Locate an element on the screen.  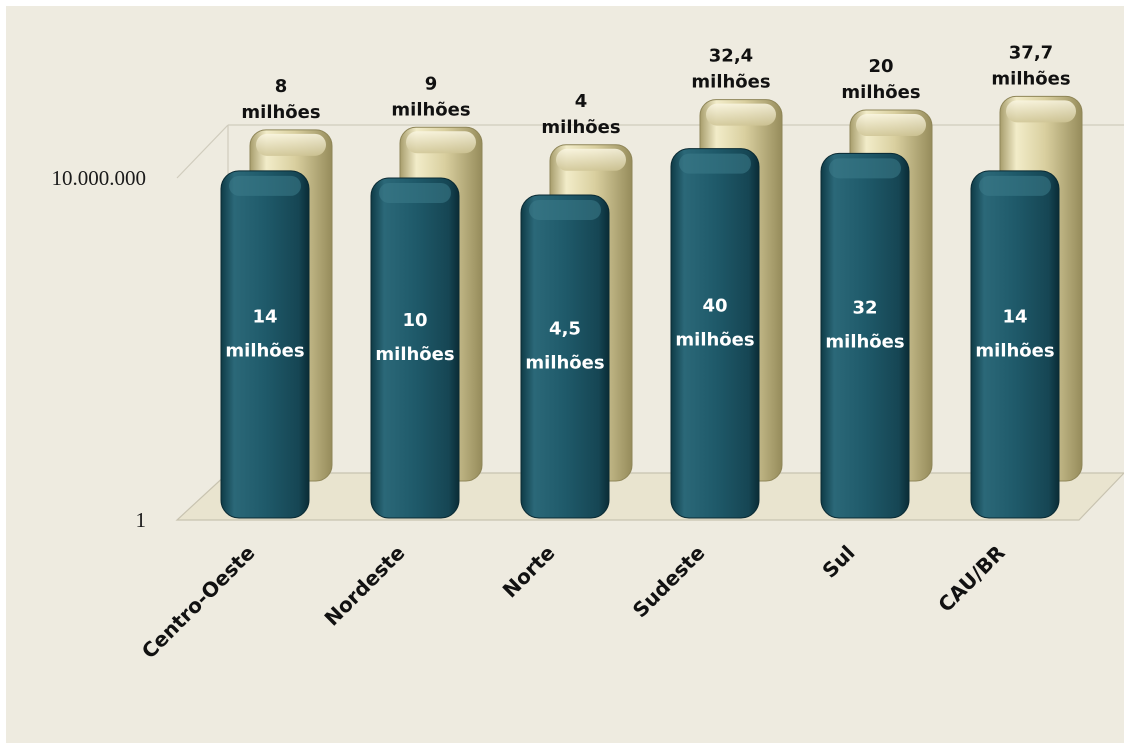
front-value-label: 4,5 is located at coordinates (565, 328).